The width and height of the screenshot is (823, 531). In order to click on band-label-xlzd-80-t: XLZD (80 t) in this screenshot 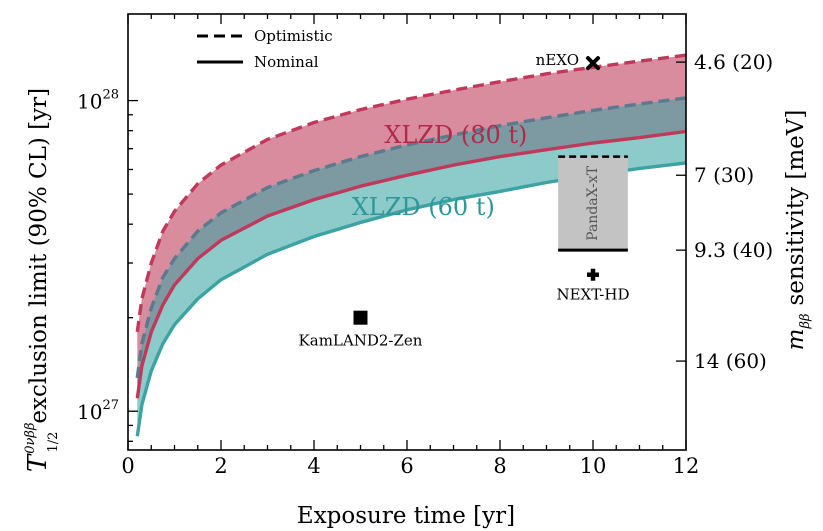, I will do `click(455, 135)`.